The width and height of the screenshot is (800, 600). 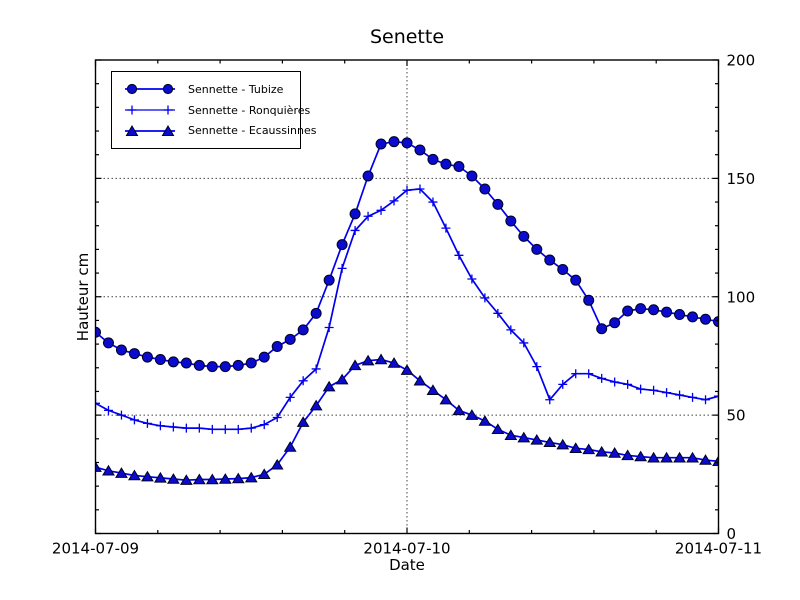 What do you see at coordinates (407, 565) in the screenshot?
I see `x-axis-label: Date` at bounding box center [407, 565].